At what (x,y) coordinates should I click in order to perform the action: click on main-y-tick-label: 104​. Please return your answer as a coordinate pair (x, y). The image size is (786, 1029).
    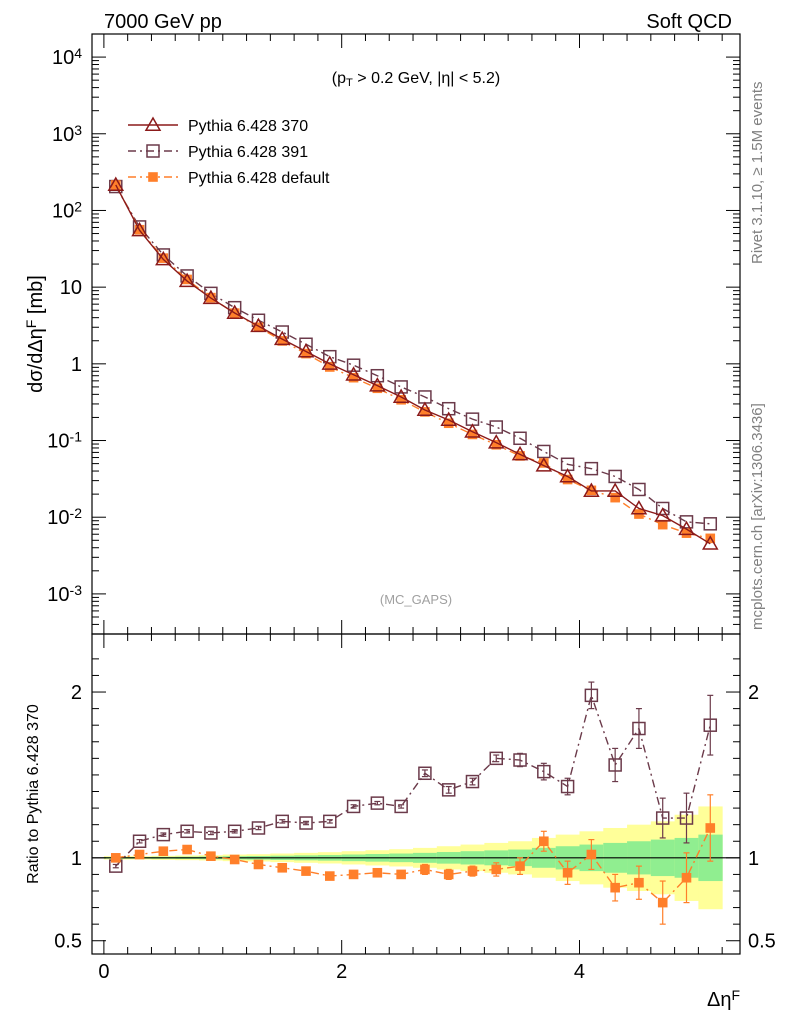
    Looking at the image, I should click on (67, 57).